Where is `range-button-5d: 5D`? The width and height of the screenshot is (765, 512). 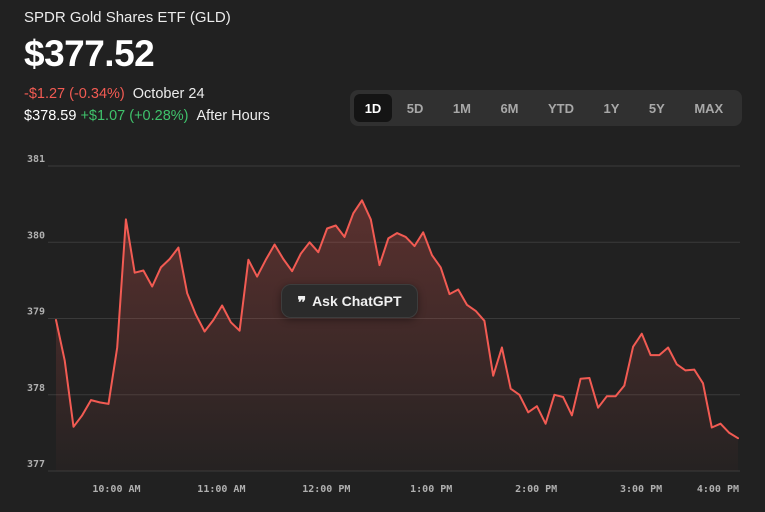
range-button-5d: 5D is located at coordinates (415, 108).